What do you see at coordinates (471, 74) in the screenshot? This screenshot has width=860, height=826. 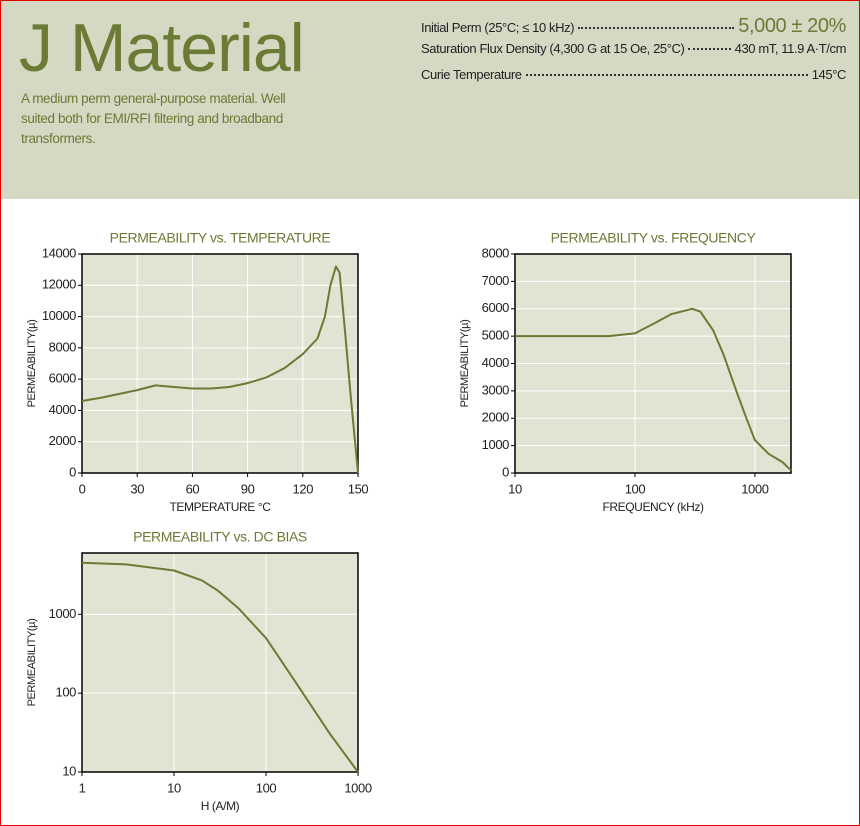 I see `spec-label: Curie Temperature` at bounding box center [471, 74].